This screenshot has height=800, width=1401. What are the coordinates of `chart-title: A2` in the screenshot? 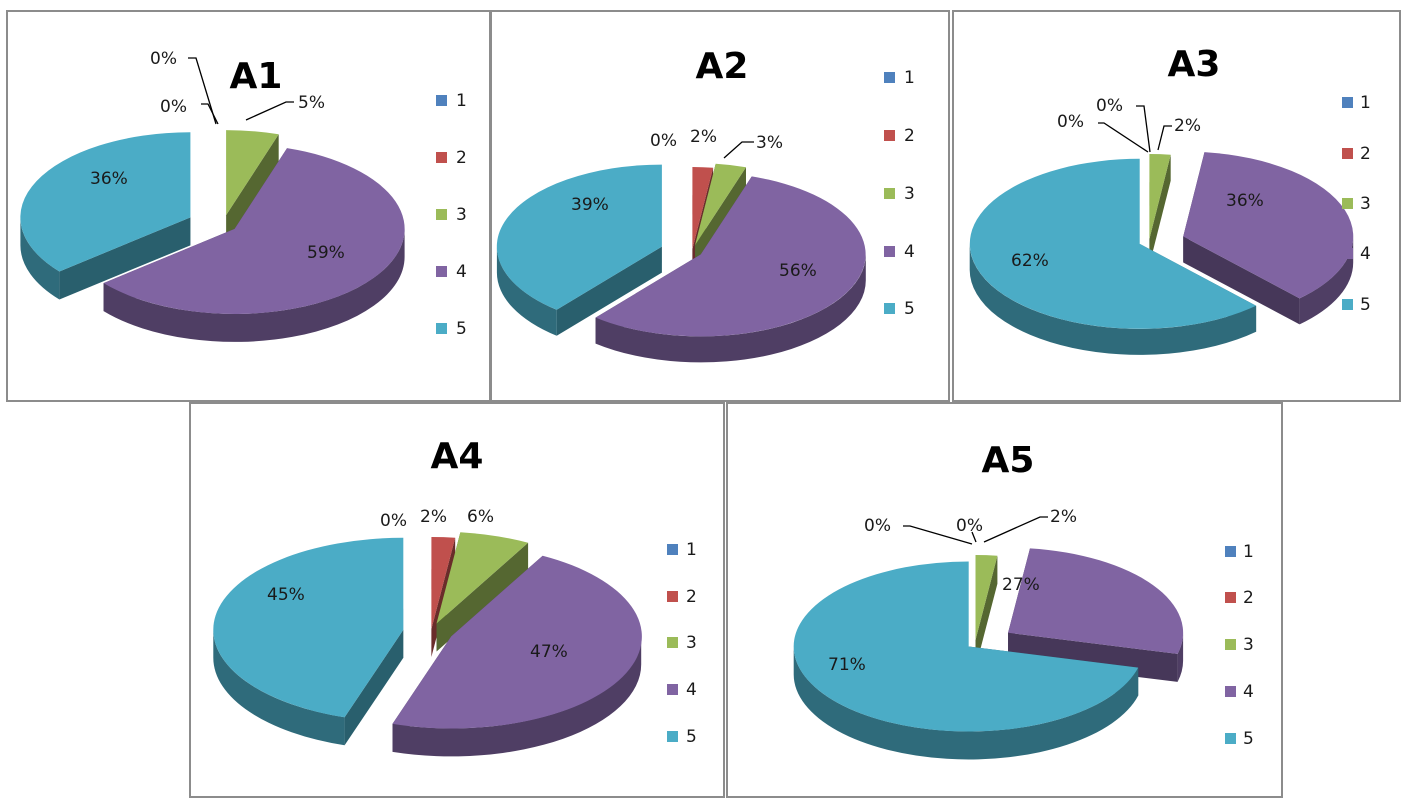 It's located at (722, 66).